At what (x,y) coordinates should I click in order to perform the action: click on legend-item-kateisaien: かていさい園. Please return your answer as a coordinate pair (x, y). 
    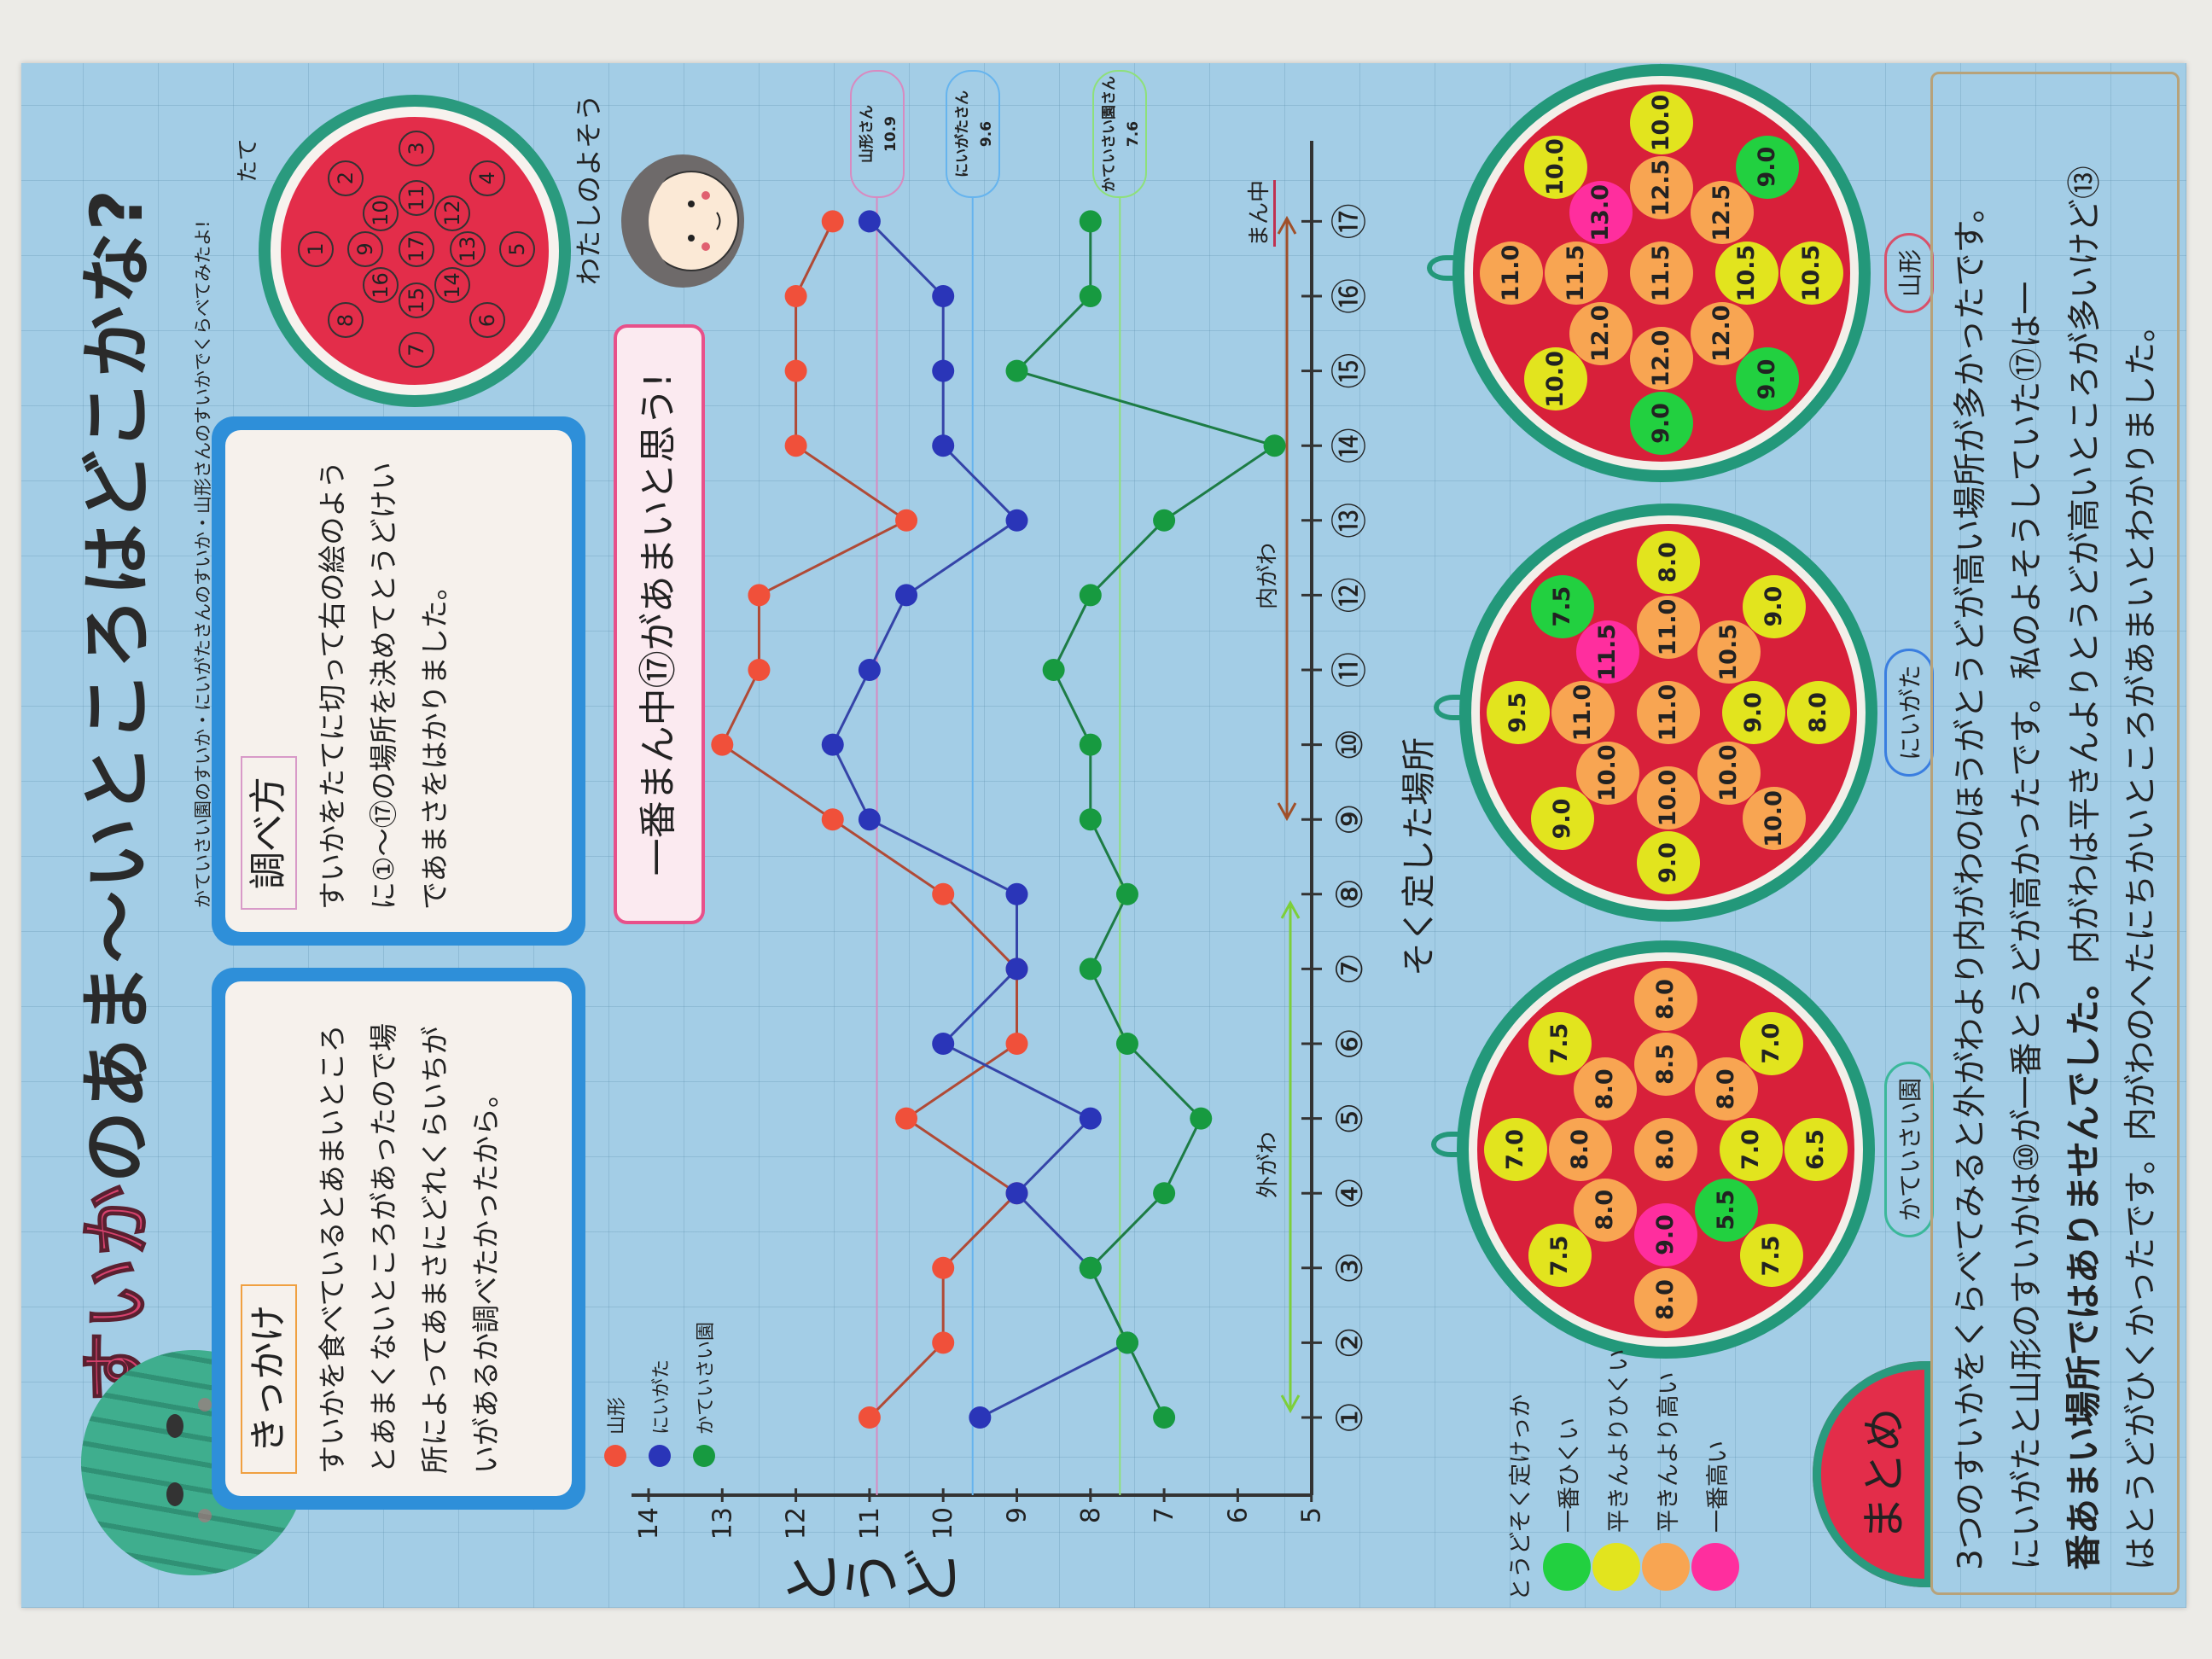
    Looking at the image, I should click on (704, 1394).